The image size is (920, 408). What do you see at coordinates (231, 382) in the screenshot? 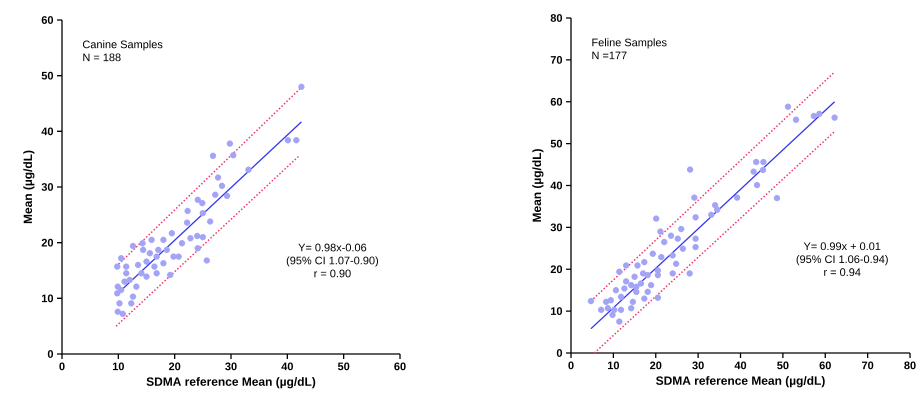
I see `x-axis-title: SDMA reference Mean (µg/dL)` at bounding box center [231, 382].